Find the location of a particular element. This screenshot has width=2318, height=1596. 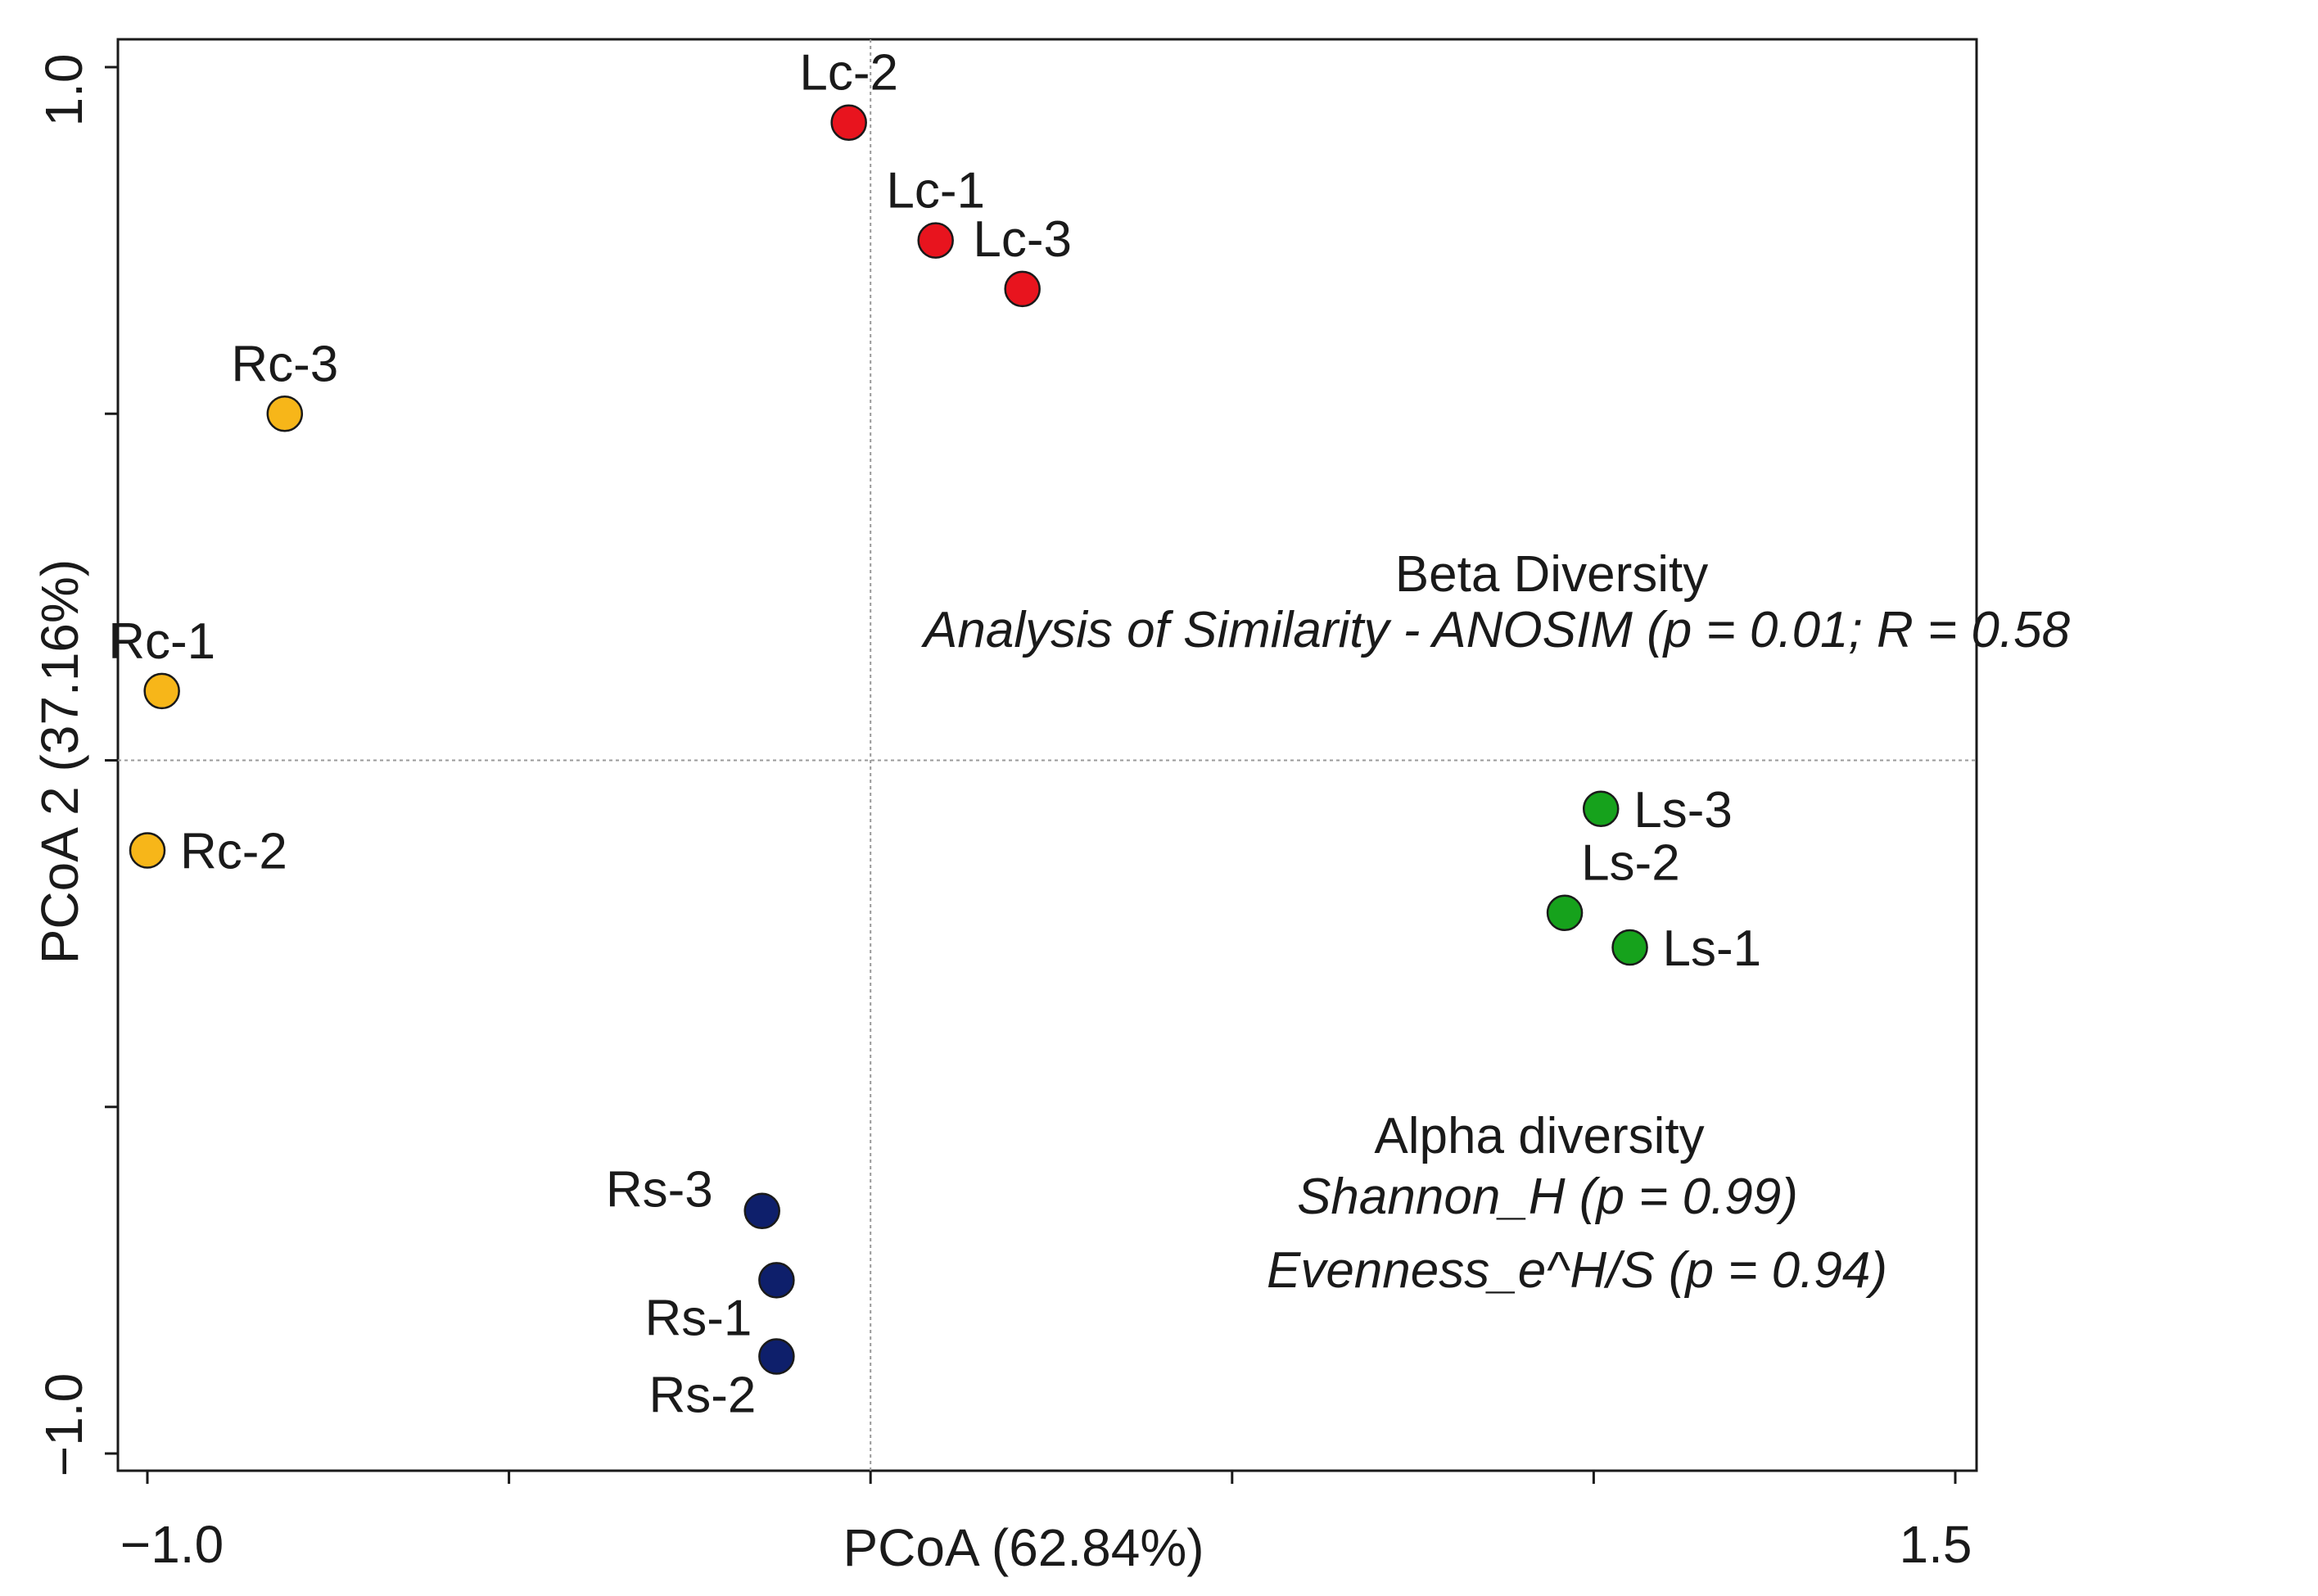

point-label-lc-1: Lc-1 is located at coordinates (936, 191).